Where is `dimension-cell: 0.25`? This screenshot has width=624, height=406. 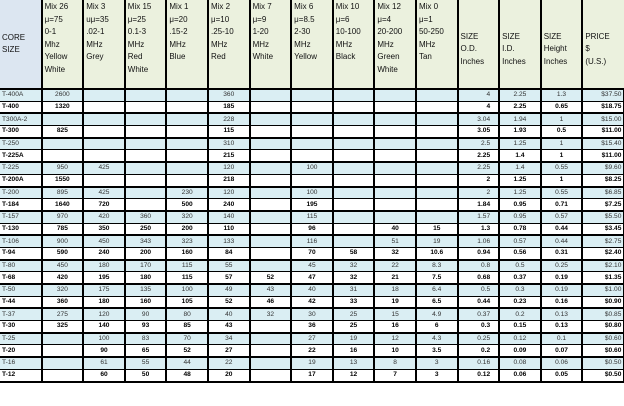 dimension-cell: 0.25 is located at coordinates (478, 339).